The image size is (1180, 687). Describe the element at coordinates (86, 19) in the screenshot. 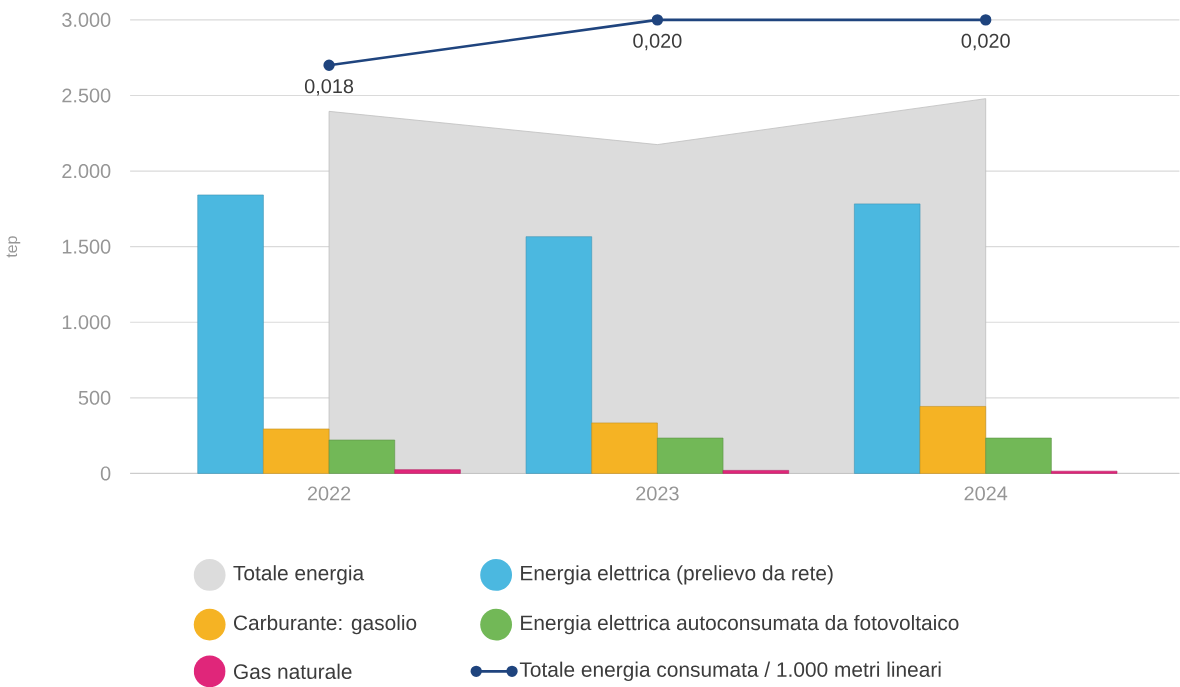

I see `y-tick-label: 3.000` at that location.